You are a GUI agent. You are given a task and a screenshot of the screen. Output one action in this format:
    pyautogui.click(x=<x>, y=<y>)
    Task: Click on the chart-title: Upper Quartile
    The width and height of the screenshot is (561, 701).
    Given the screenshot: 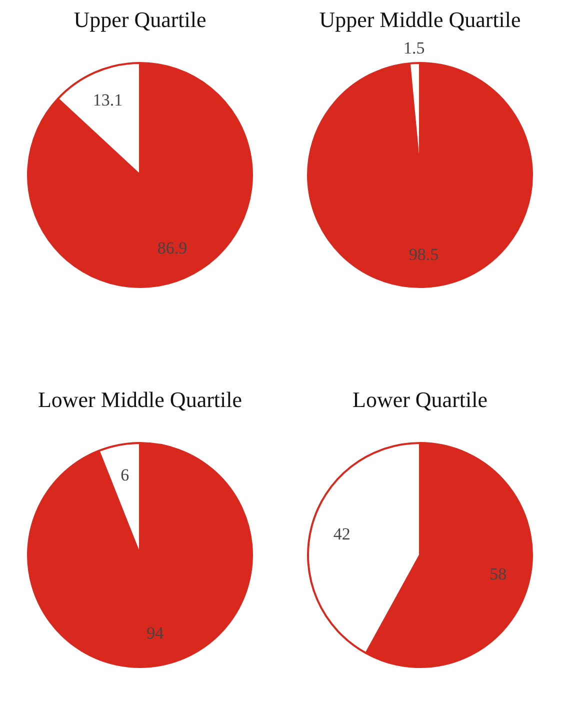 What is the action you would take?
    pyautogui.click(x=140, y=20)
    